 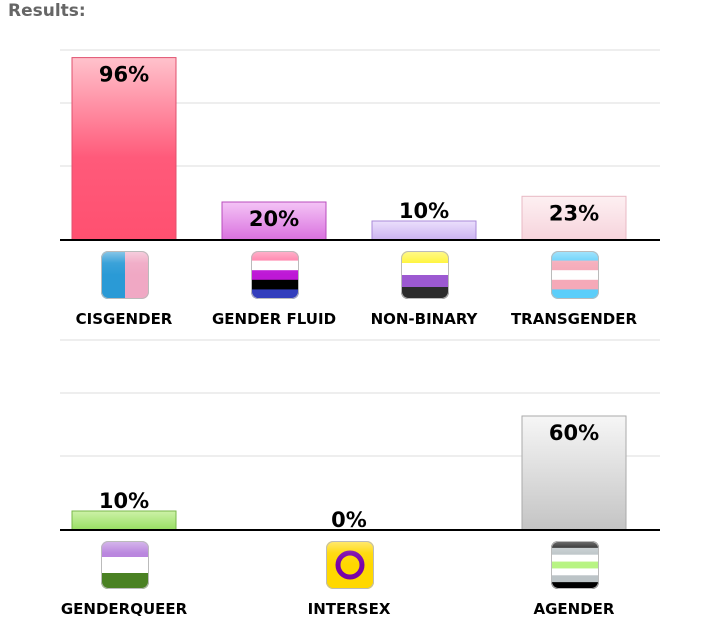 What do you see at coordinates (124, 149) in the screenshot?
I see `bar-cisgender` at bounding box center [124, 149].